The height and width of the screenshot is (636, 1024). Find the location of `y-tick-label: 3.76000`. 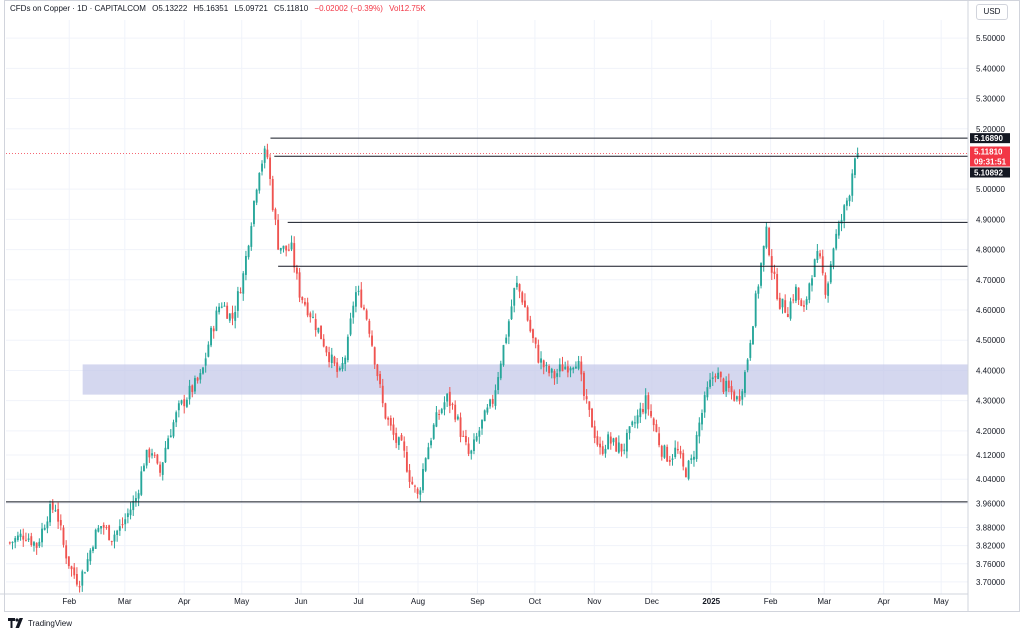

y-tick-label: 3.76000 is located at coordinates (990, 564).